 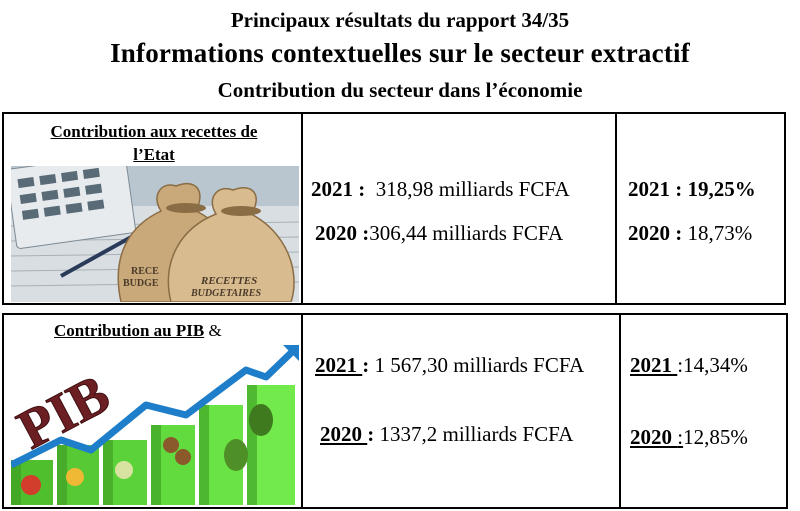 What do you see at coordinates (447, 434) in the screenshot?
I see `pib-amount-2020: 2020 : 1337,2 milliards FCFA` at bounding box center [447, 434].